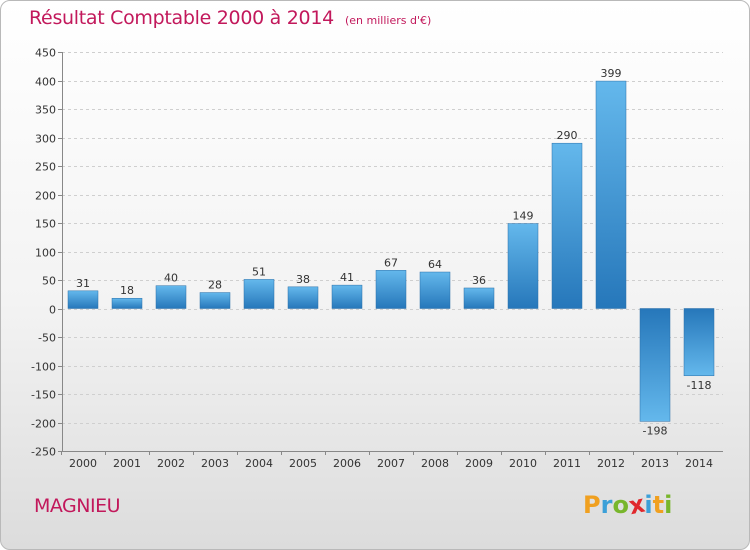 The height and width of the screenshot is (550, 750). What do you see at coordinates (45, 167) in the screenshot?
I see `y-tick-label: 250` at bounding box center [45, 167].